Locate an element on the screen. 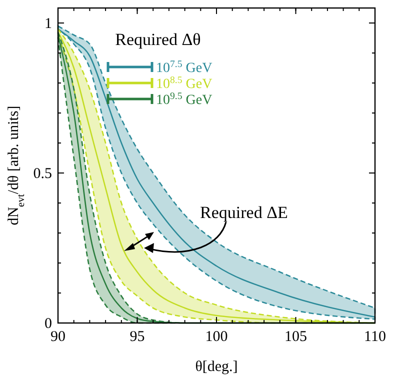 This screenshot has width=396, height=381. legend-label: 10$^{8.5}$ GeV is located at coordinates (184, 83).